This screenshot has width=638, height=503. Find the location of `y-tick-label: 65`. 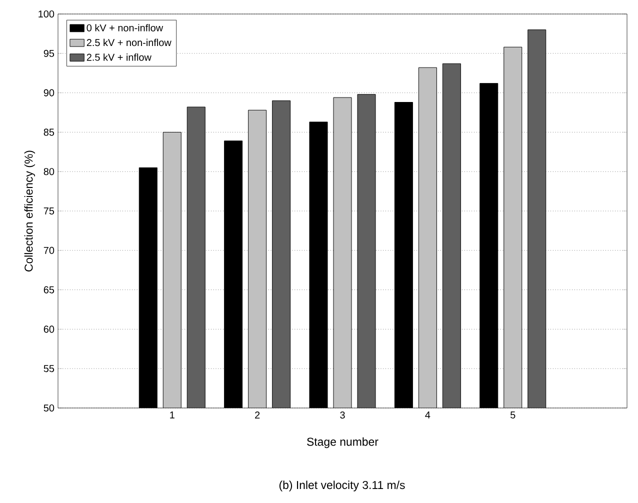

y-tick-label: 65 is located at coordinates (49, 290).